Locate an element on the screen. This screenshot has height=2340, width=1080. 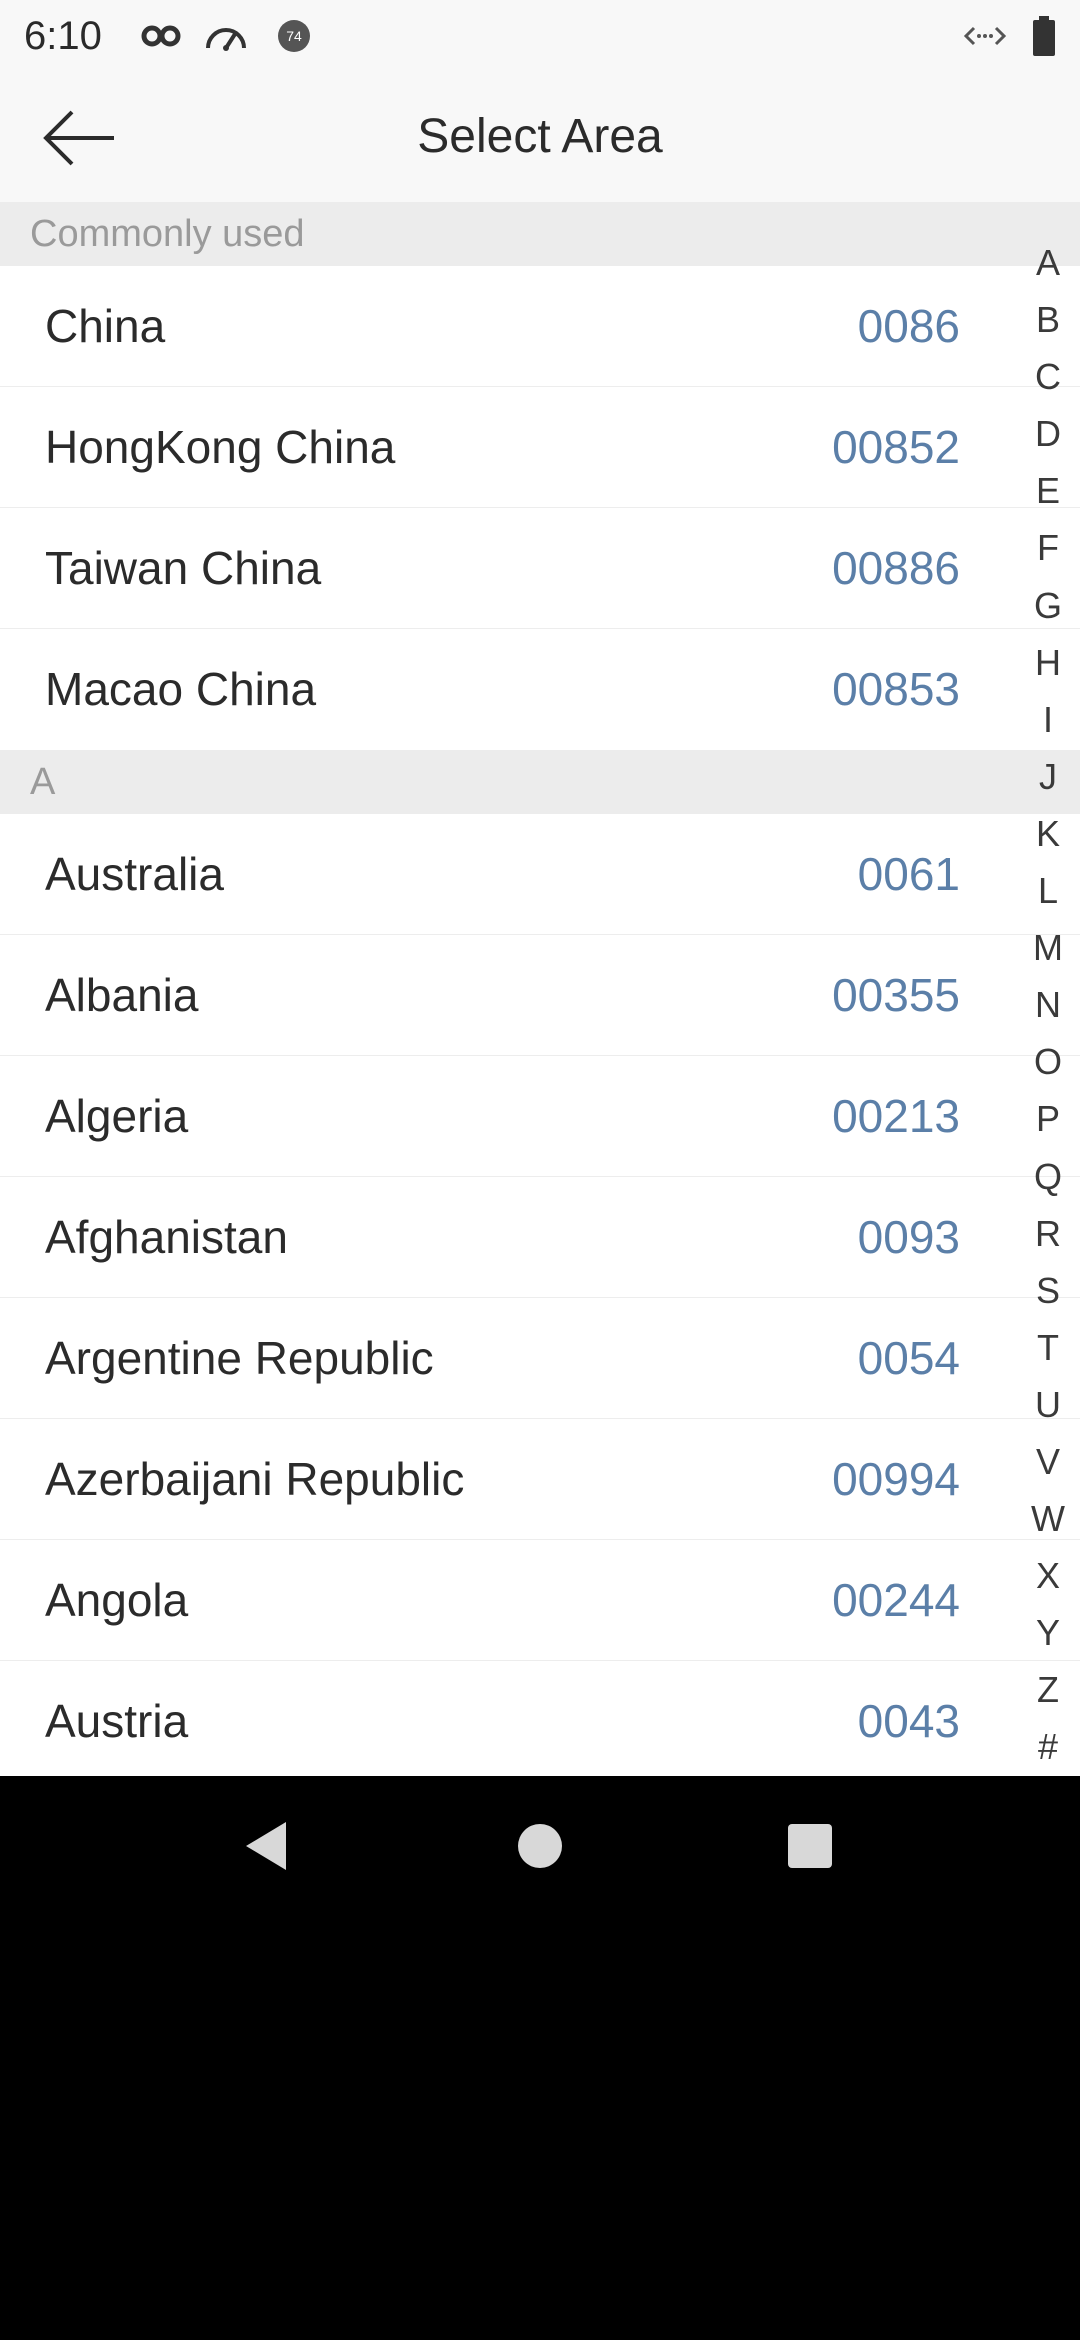
alphabet-index-letter: N is located at coordinates (1048, 1005).